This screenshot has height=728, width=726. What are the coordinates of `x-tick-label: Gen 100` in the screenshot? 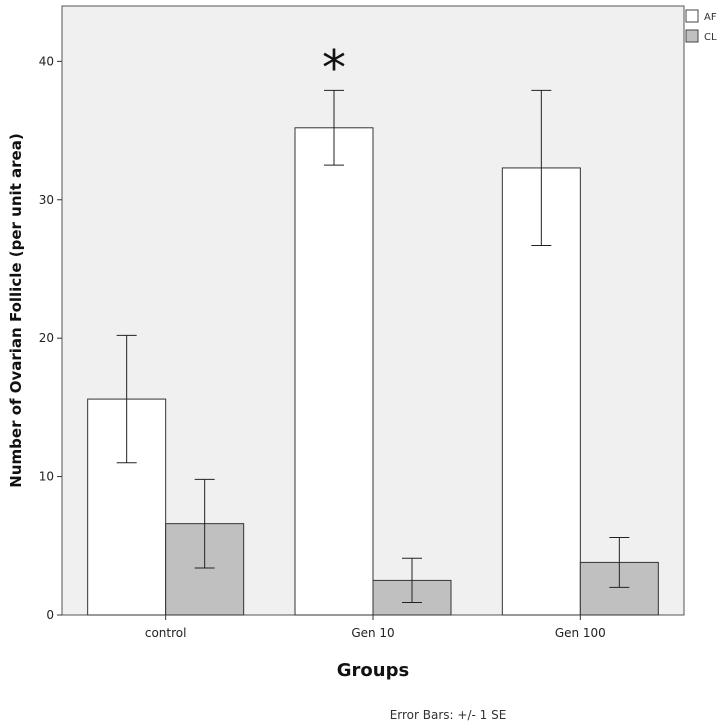 It's located at (580, 633).